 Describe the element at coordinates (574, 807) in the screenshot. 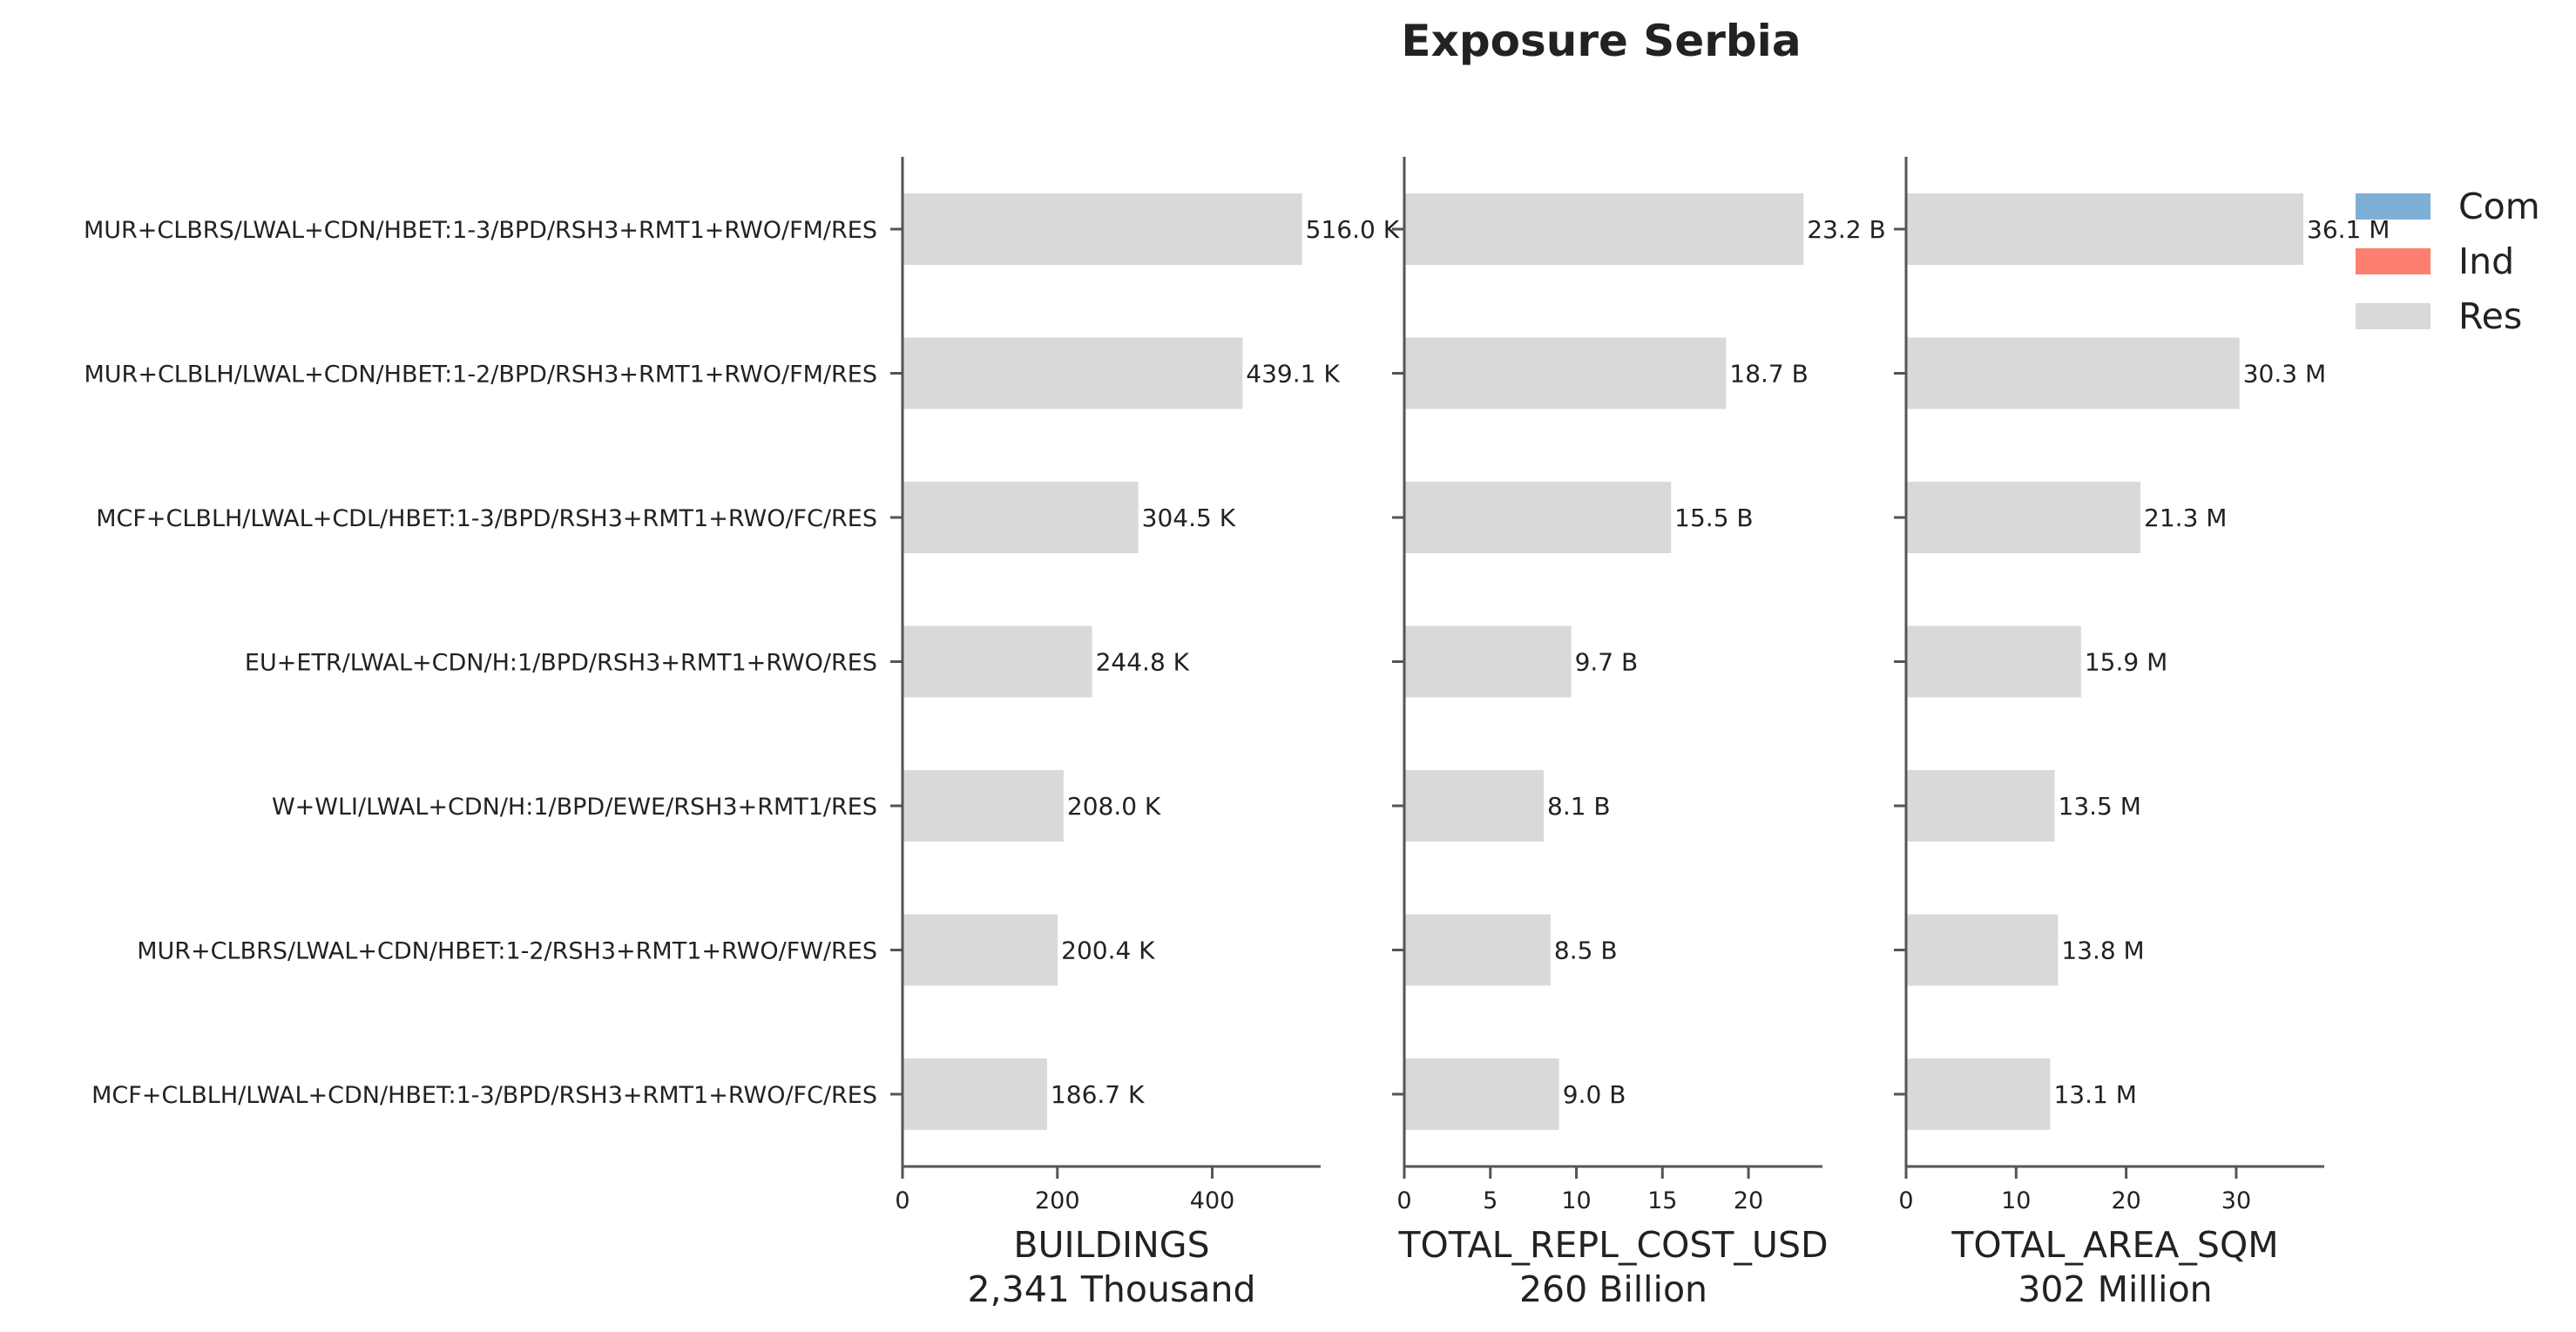

I see `category-label: W+WLI/LWAL+CDN/H:1/BPD/EWE/RSH3+RMT1/RES` at that location.